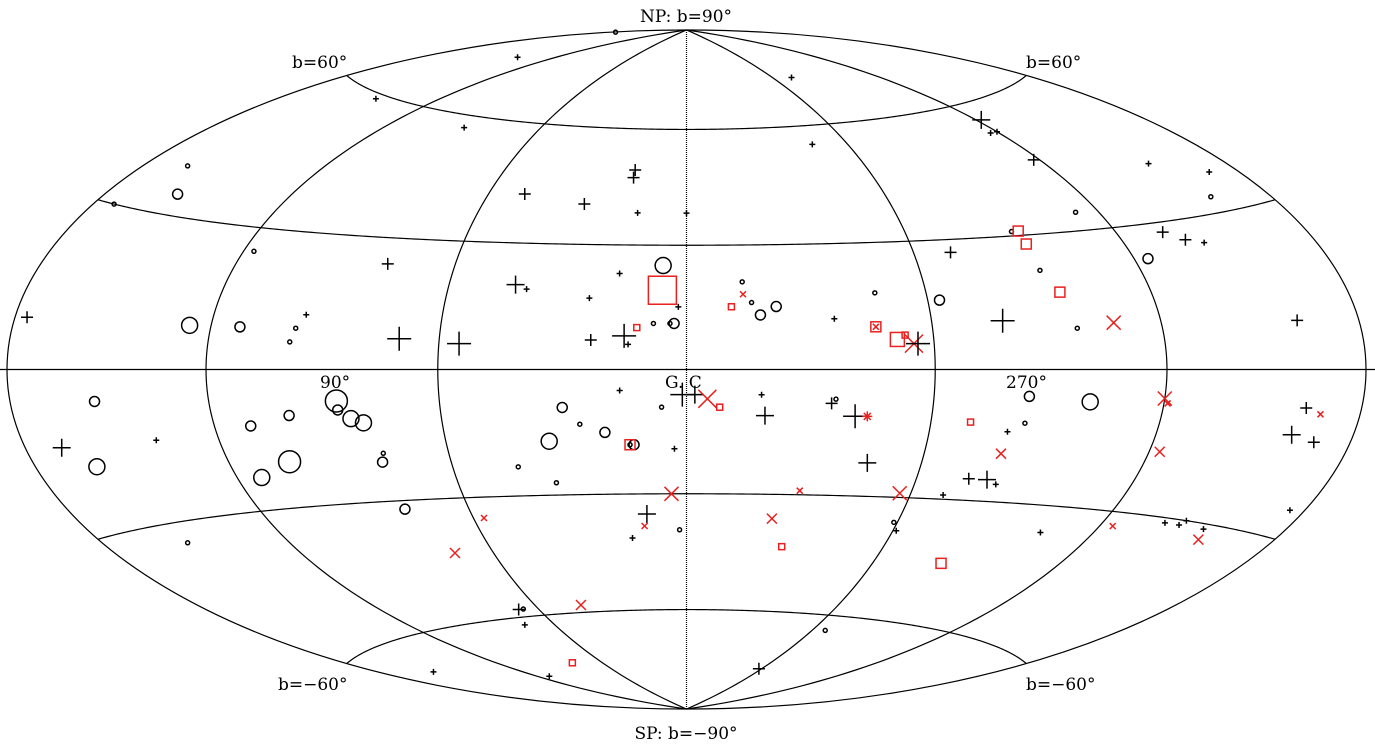  Describe the element at coordinates (1026, 383) in the screenshot. I see `longitude-270-label: 270°` at that location.